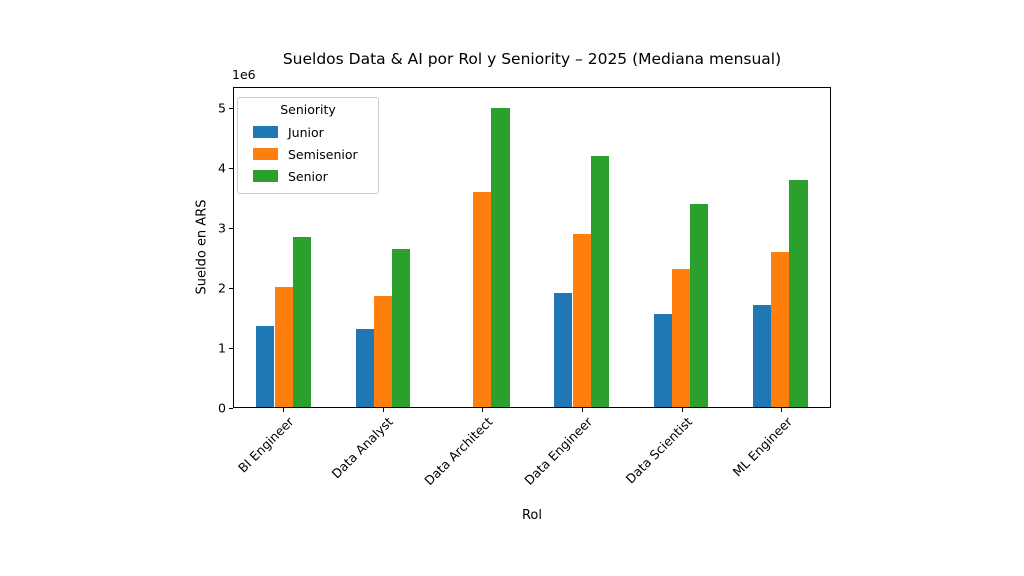 This screenshot has width=1024, height=576. I want to click on legend-entries: Junior Semisenior Senior, so click(308, 154).